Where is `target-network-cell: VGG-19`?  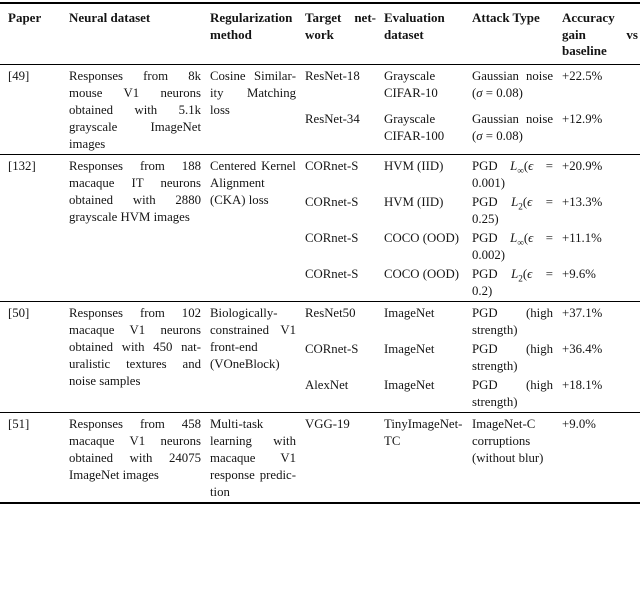
target-network-cell: VGG-19 is located at coordinates (344, 457).